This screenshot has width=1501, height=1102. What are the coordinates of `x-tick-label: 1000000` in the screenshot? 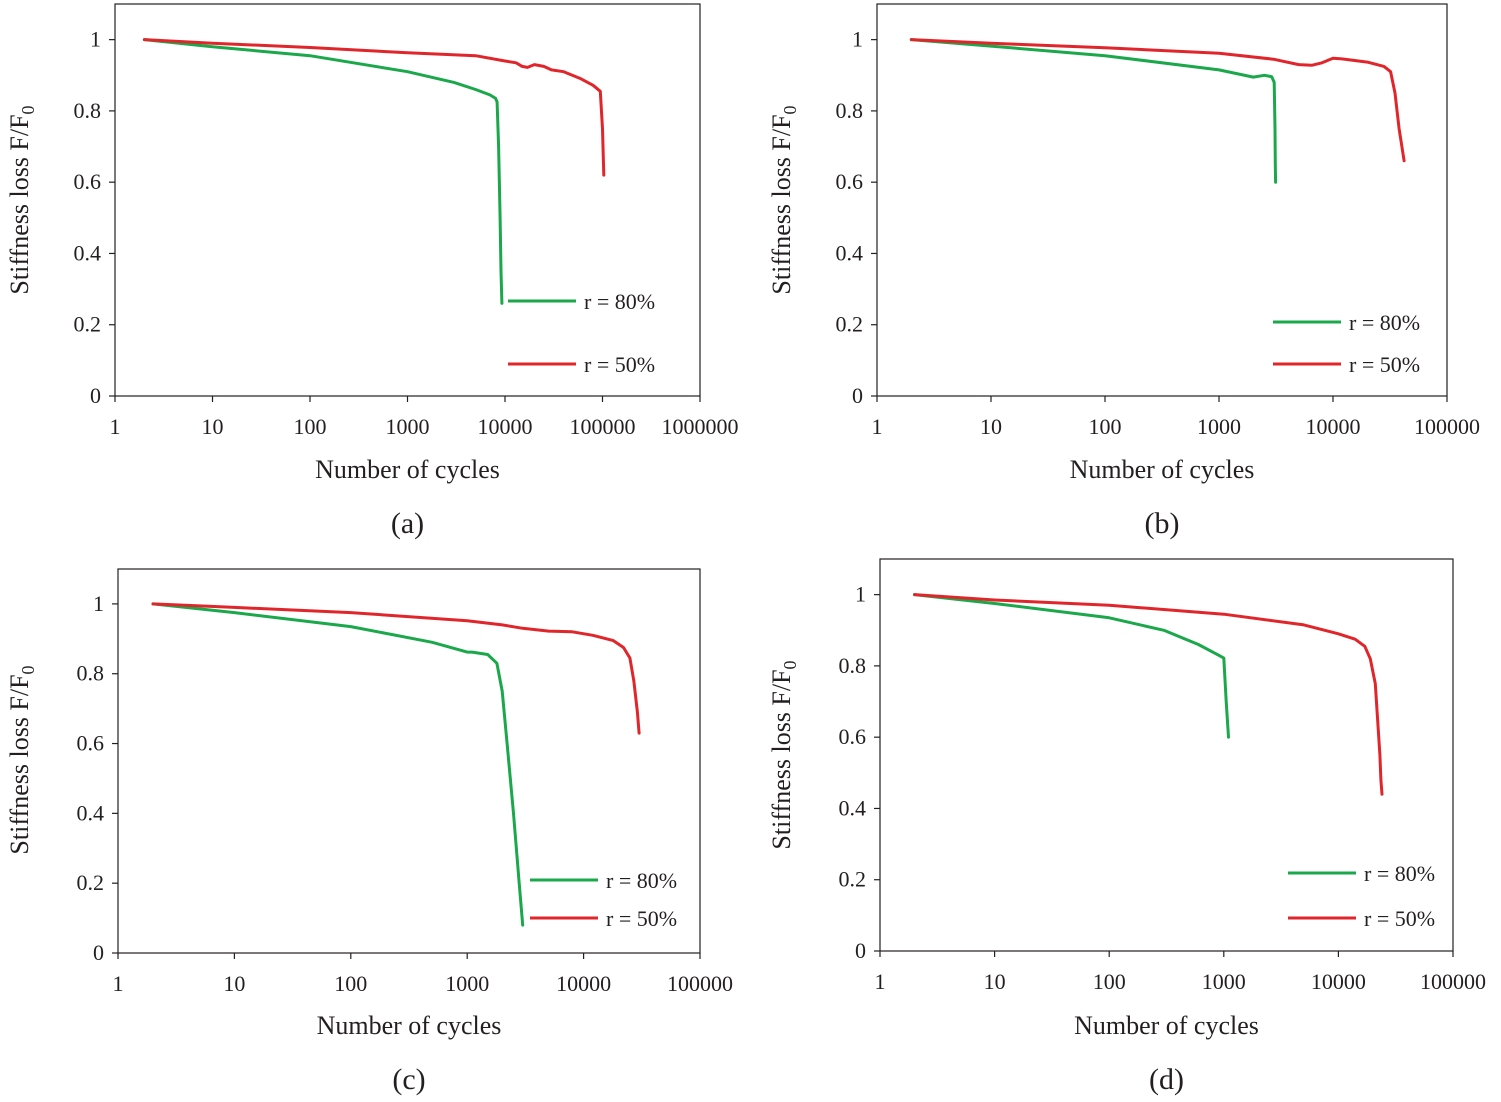 It's located at (700, 426).